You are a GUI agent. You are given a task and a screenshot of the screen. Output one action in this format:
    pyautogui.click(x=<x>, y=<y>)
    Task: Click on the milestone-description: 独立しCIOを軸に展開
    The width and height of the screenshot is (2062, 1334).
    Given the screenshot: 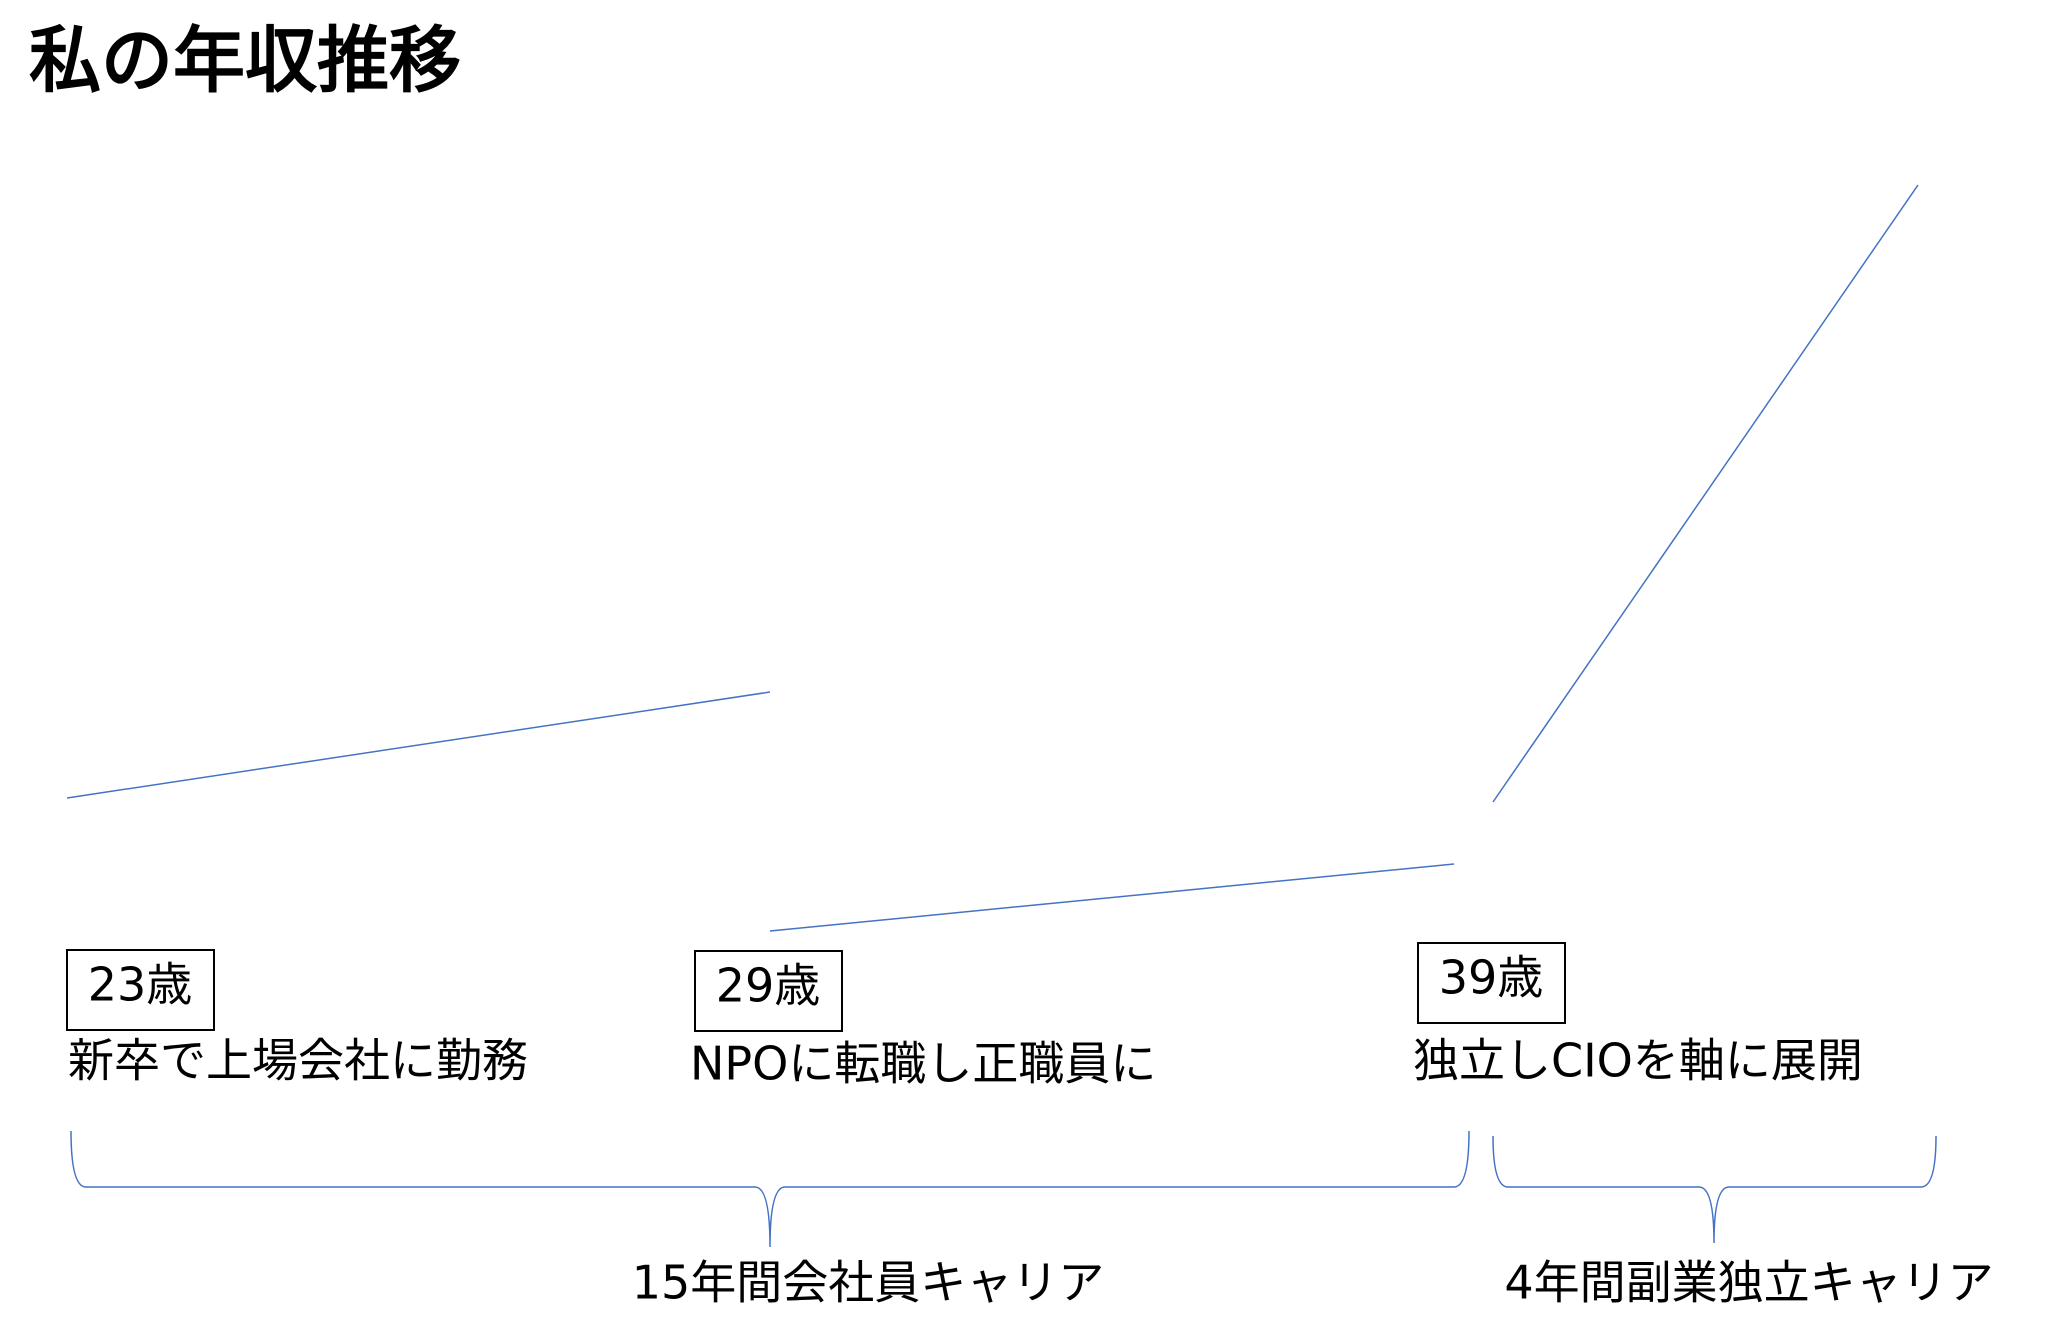 What is the action you would take?
    pyautogui.click(x=1638, y=1061)
    